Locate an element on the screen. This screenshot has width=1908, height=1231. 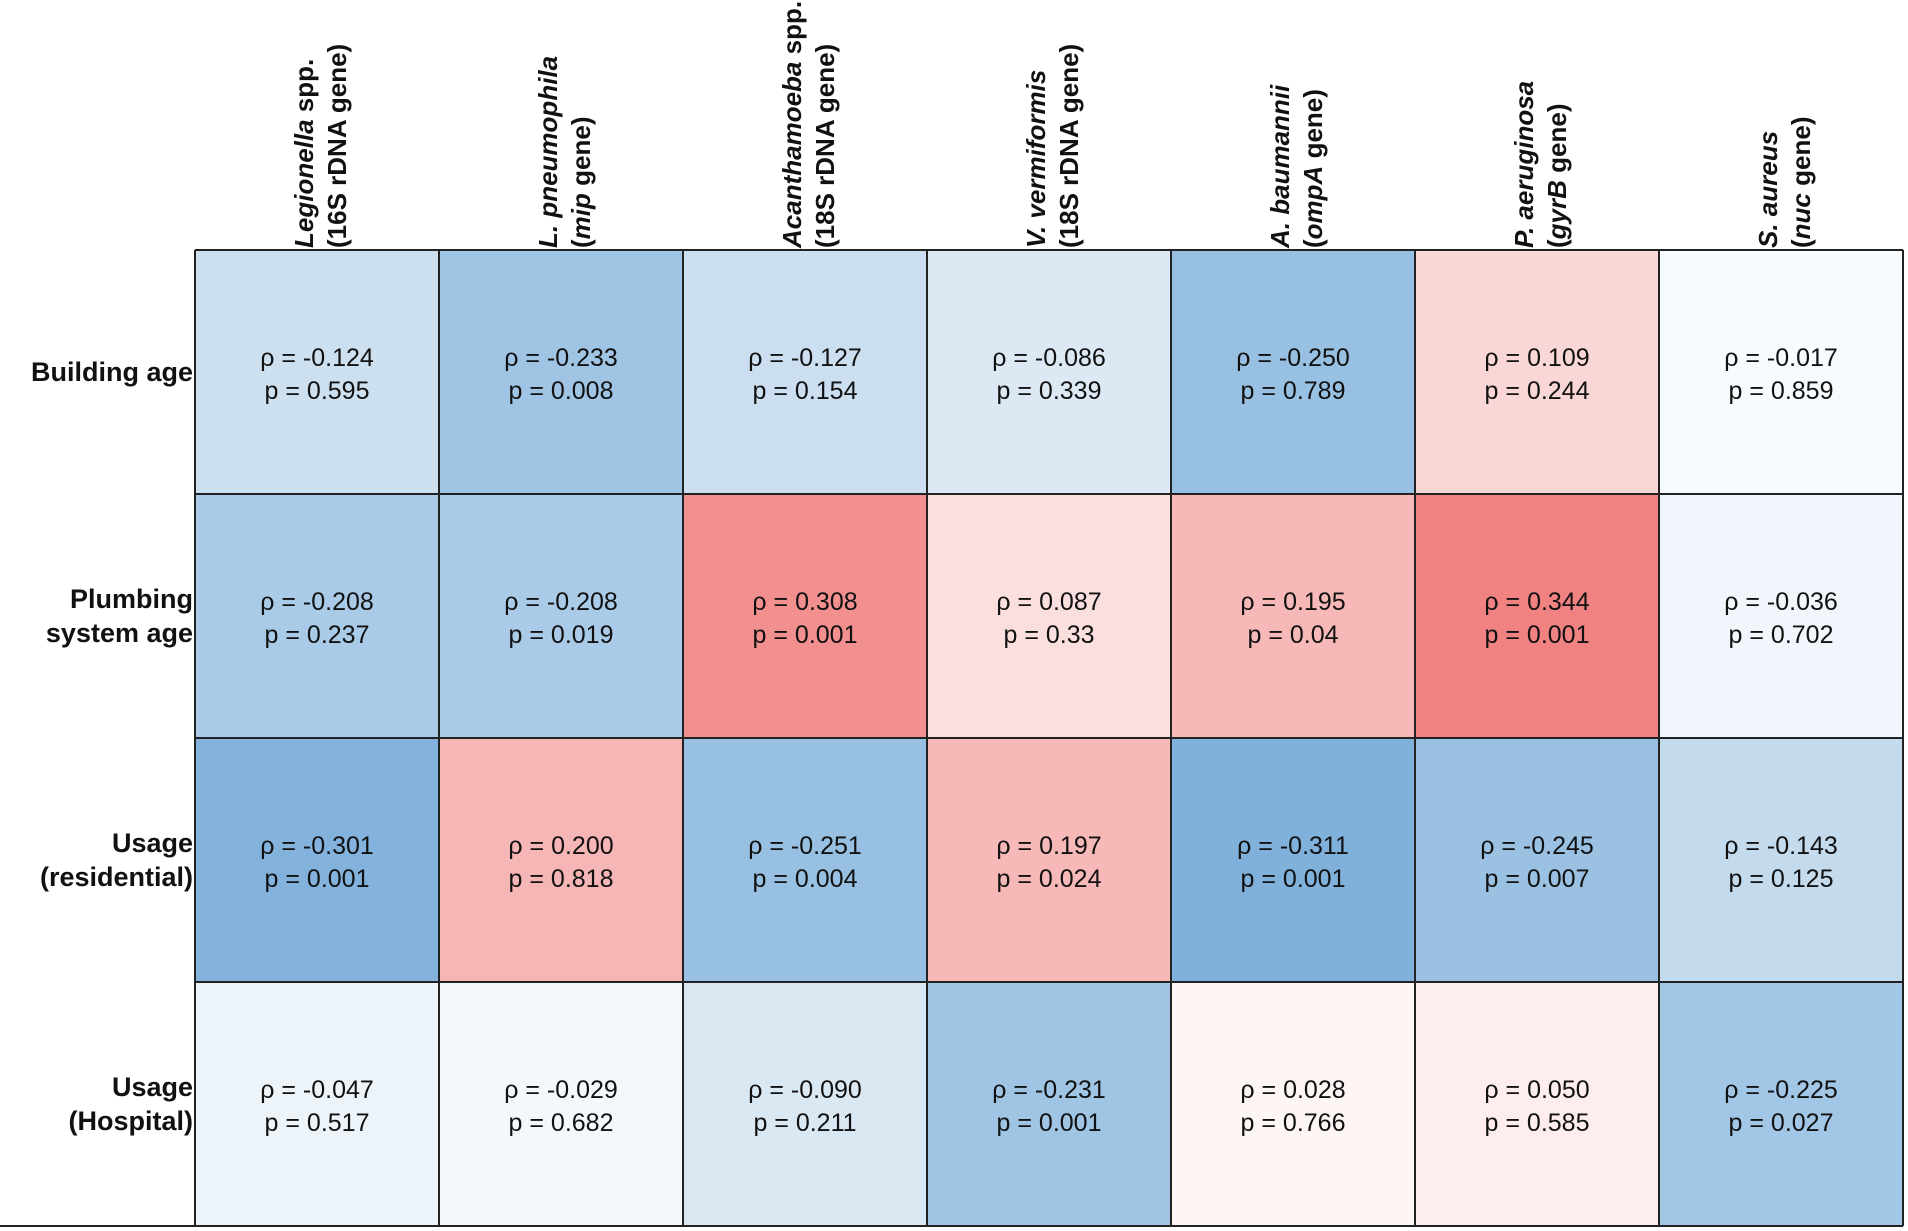
cell-rho-label: ρ = -0.245 is located at coordinates (1537, 846).